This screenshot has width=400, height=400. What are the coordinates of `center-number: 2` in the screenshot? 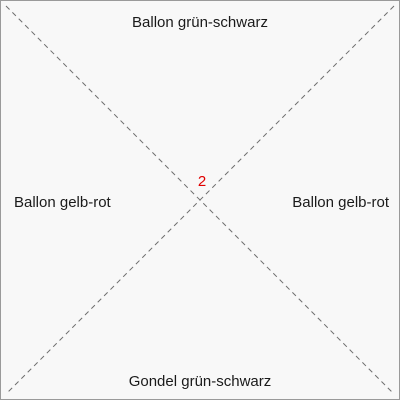 It's located at (202, 181).